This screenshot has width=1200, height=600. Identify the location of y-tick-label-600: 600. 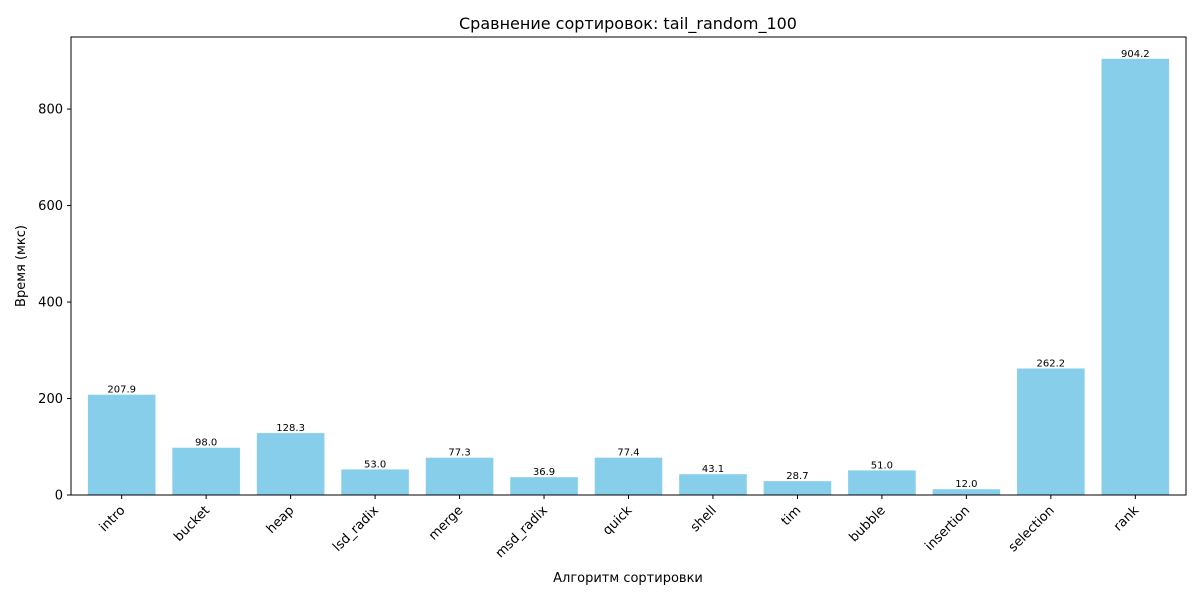
(50, 206).